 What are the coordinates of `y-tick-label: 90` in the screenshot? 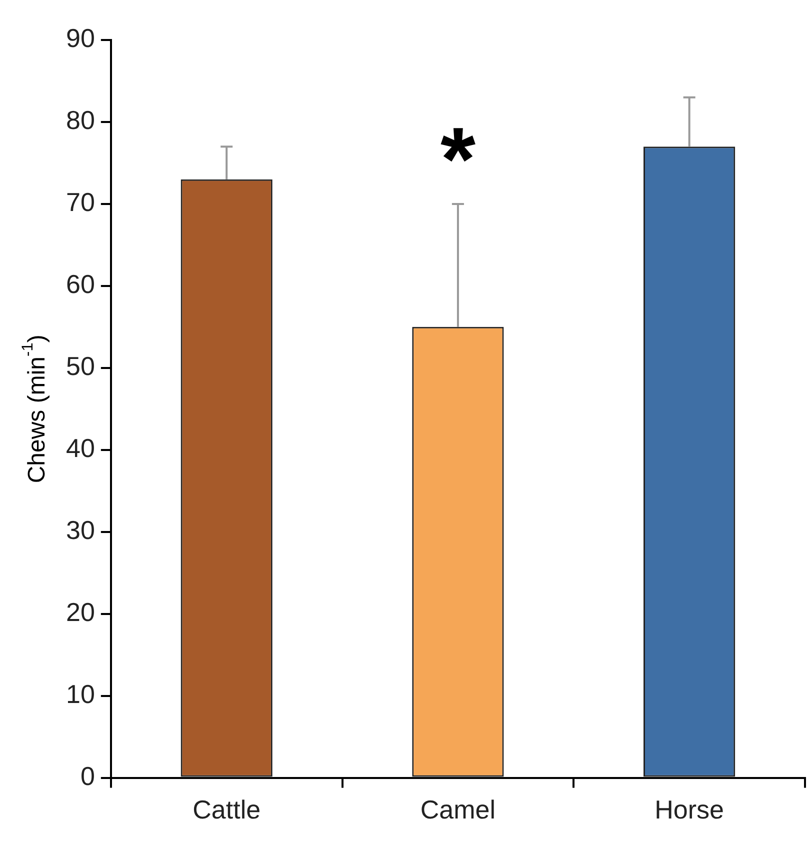 It's located at (80, 38).